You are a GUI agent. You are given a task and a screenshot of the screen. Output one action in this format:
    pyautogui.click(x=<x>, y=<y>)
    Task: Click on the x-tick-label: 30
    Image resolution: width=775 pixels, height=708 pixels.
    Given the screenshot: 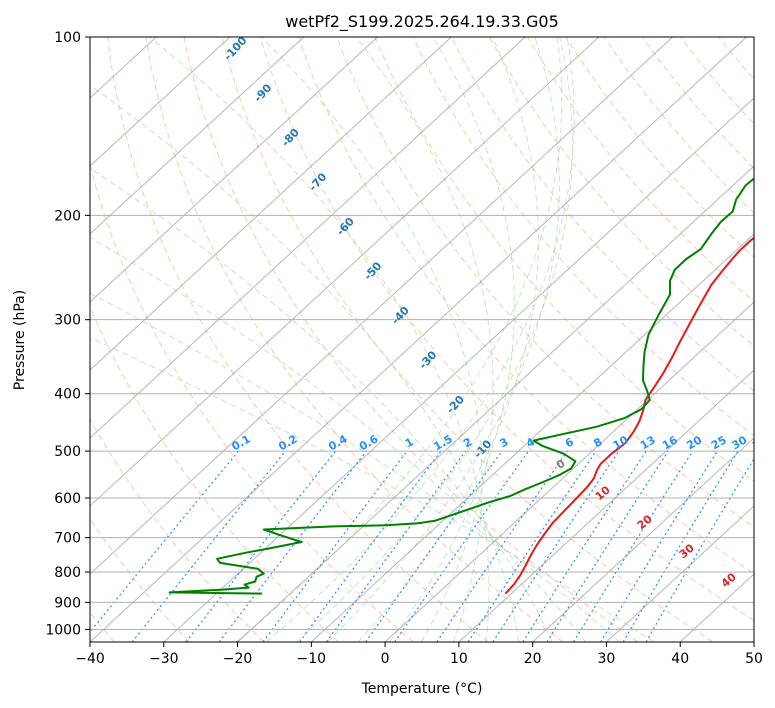 What is the action you would take?
    pyautogui.click(x=607, y=659)
    